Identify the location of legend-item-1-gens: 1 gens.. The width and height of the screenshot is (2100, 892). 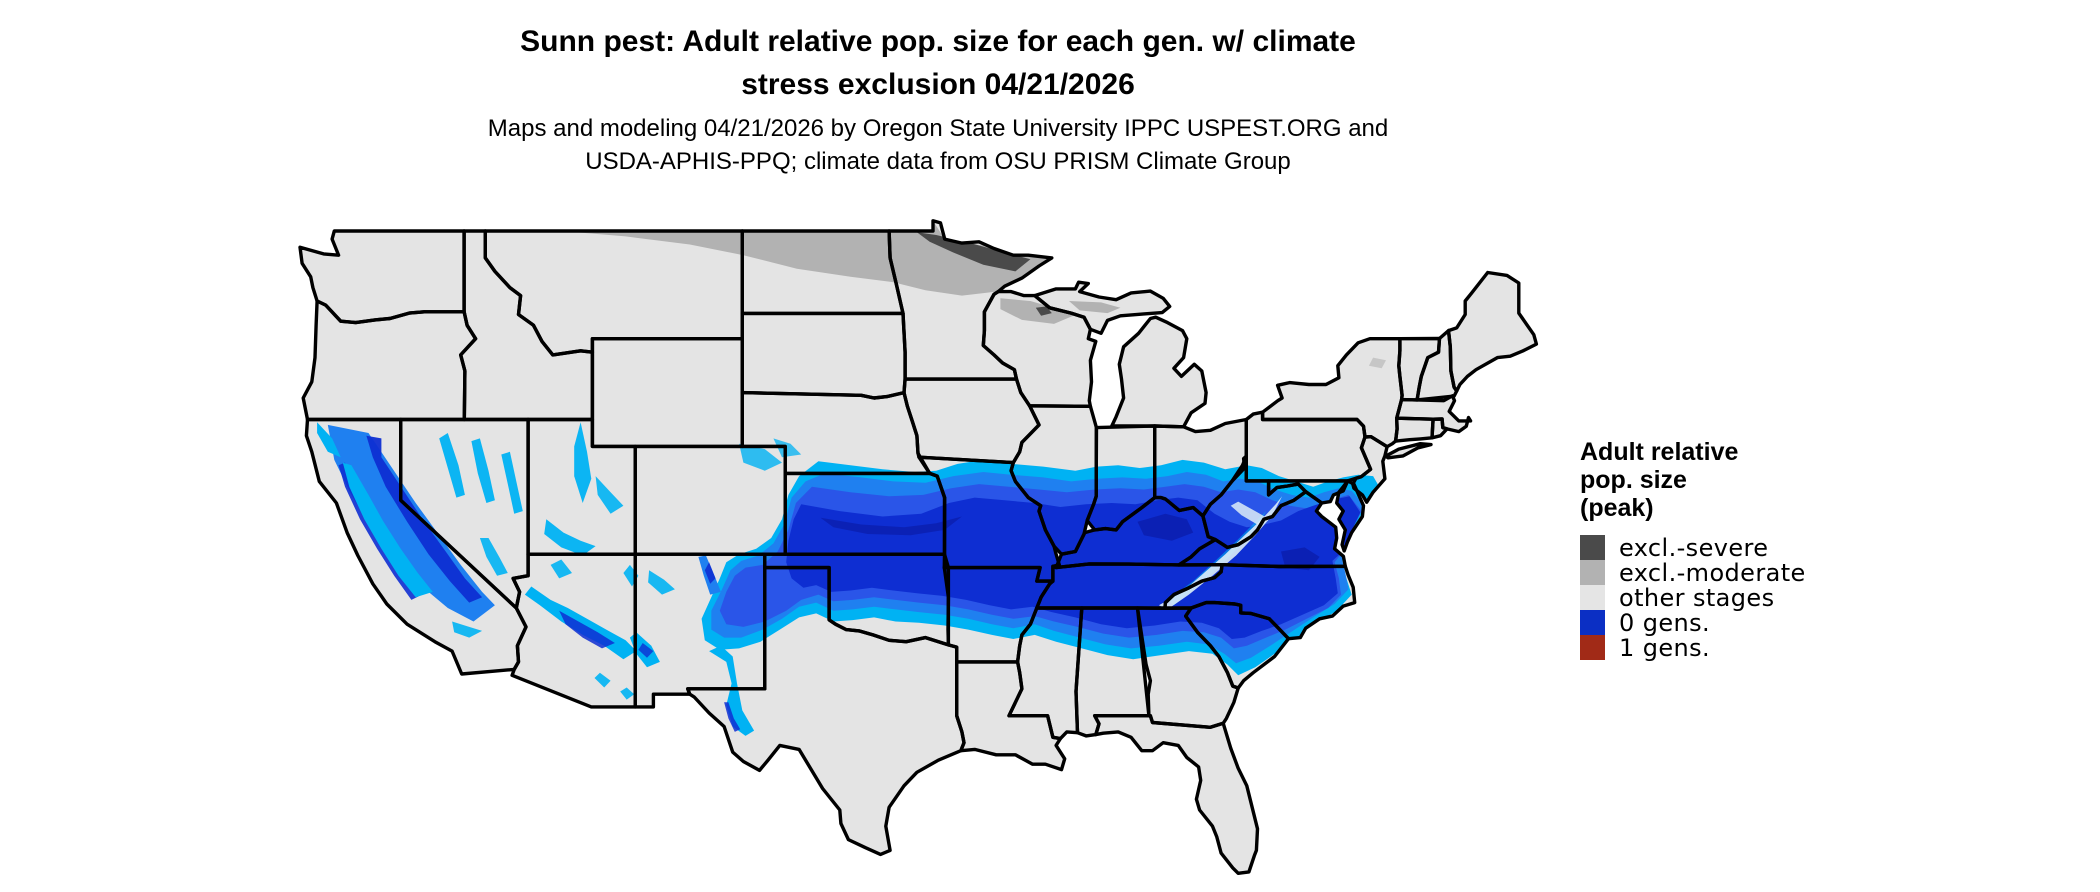
(1745, 647).